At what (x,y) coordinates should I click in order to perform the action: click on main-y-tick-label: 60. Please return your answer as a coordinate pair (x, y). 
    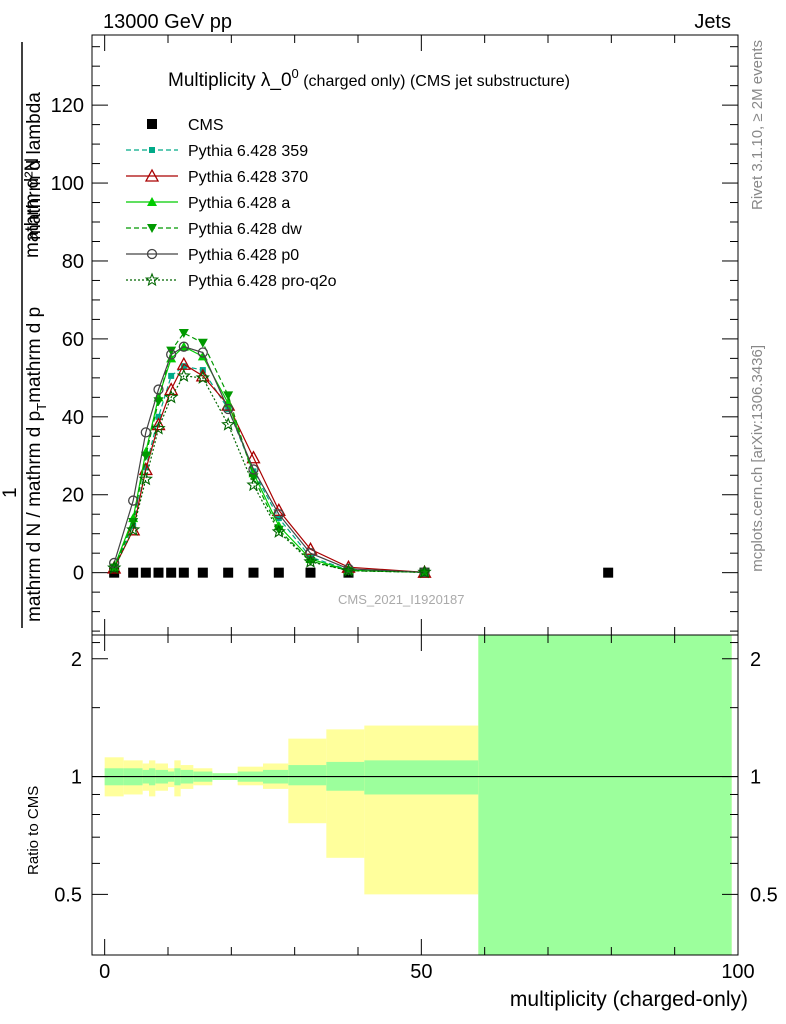
    Looking at the image, I should click on (73, 340).